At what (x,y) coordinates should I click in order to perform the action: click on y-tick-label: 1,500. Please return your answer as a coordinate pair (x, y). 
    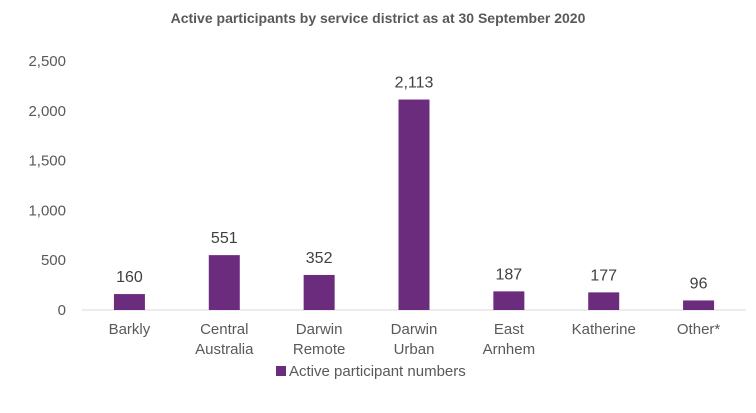
    Looking at the image, I should click on (47, 161).